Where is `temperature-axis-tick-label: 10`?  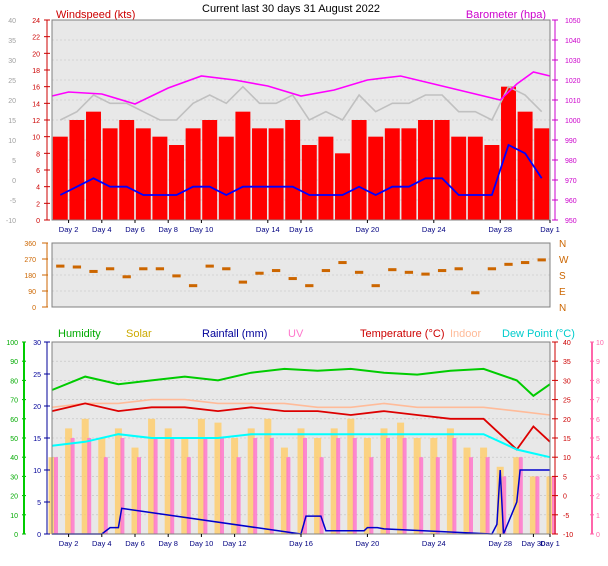
temperature-axis-tick-label: 10 is located at coordinates (567, 458).